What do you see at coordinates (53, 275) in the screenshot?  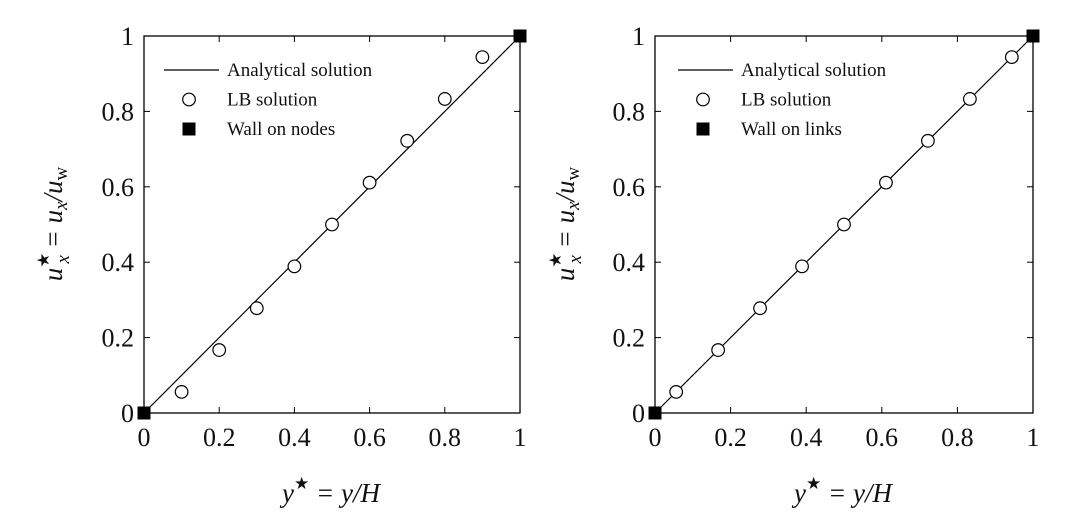 I see `y-title-u: u` at bounding box center [53, 275].